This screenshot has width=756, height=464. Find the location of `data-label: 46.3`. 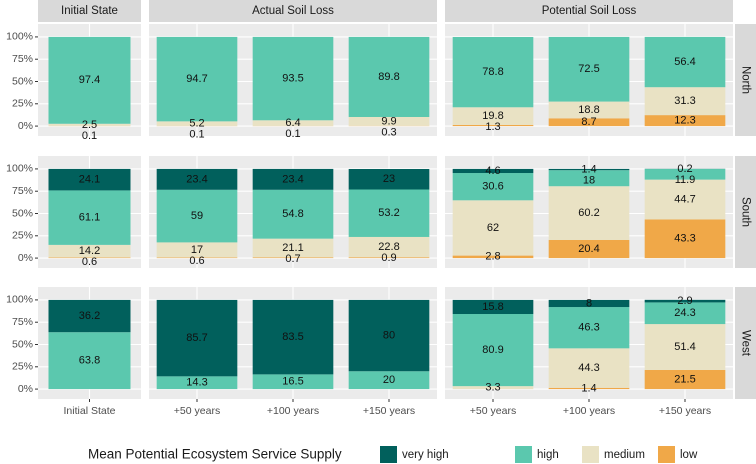

data-label: 46.3 is located at coordinates (588, 328).